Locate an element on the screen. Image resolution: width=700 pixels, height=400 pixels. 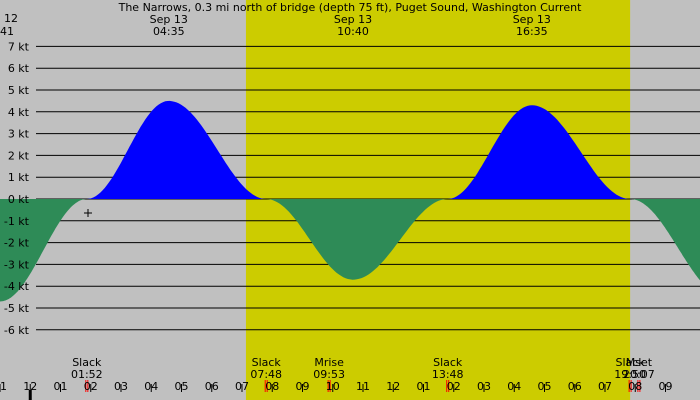
peak-time-label: 10:40 is located at coordinates (353, 31).